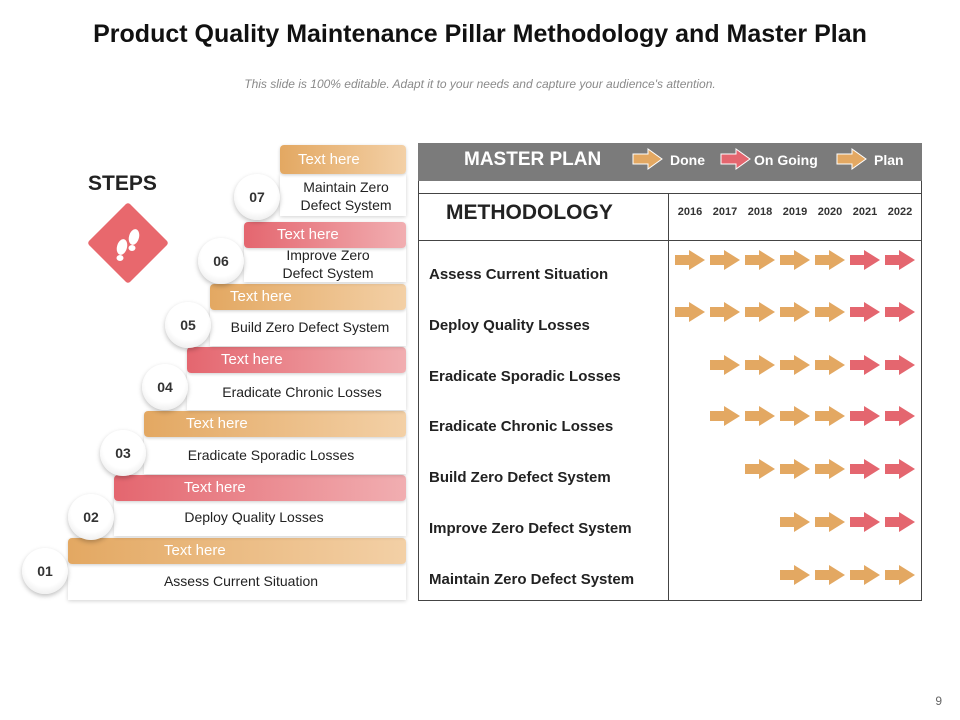  What do you see at coordinates (938, 701) in the screenshot?
I see `page-number: 9` at bounding box center [938, 701].